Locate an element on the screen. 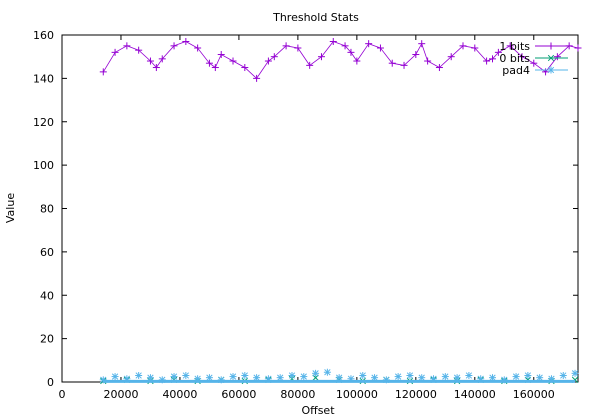 Image resolution: width=600 pixels, height=420 pixels. x-tick-label: 0 is located at coordinates (62, 394).